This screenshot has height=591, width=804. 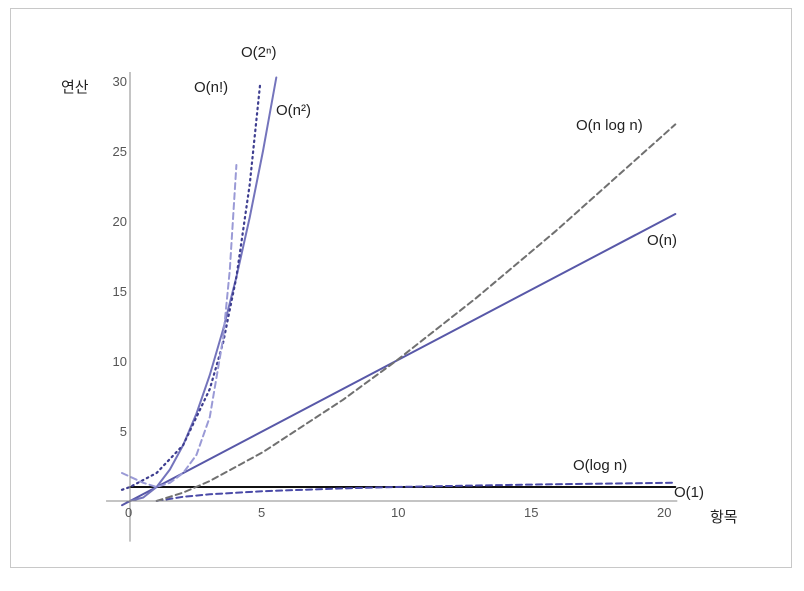 I want to click on x-tick-label: 20, so click(x=664, y=512).